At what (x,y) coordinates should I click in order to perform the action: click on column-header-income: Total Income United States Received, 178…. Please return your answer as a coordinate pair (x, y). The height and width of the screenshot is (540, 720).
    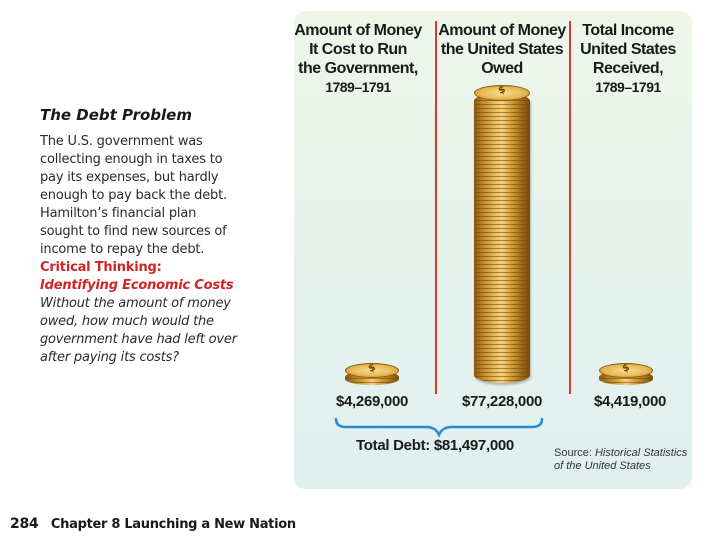
    Looking at the image, I should click on (628, 59).